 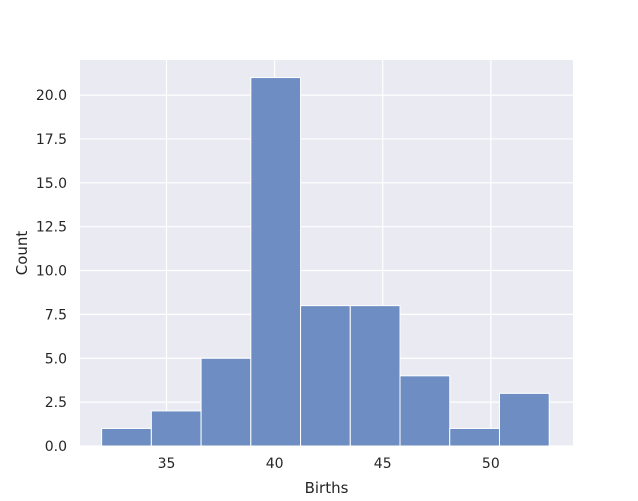 I want to click on y-tick-label: 2.5, so click(x=56, y=403).